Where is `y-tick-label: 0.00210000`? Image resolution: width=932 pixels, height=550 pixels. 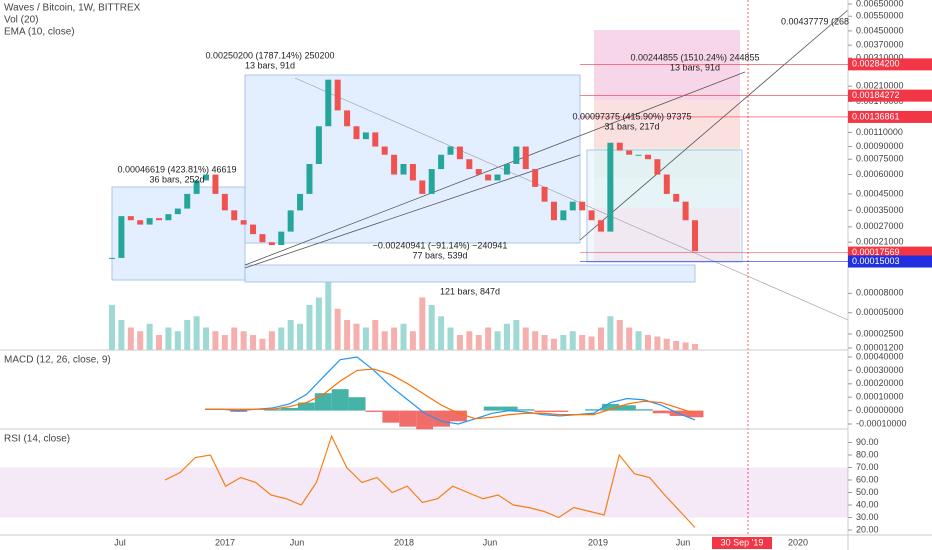 y-tick-label: 0.00210000 is located at coordinates (880, 86).